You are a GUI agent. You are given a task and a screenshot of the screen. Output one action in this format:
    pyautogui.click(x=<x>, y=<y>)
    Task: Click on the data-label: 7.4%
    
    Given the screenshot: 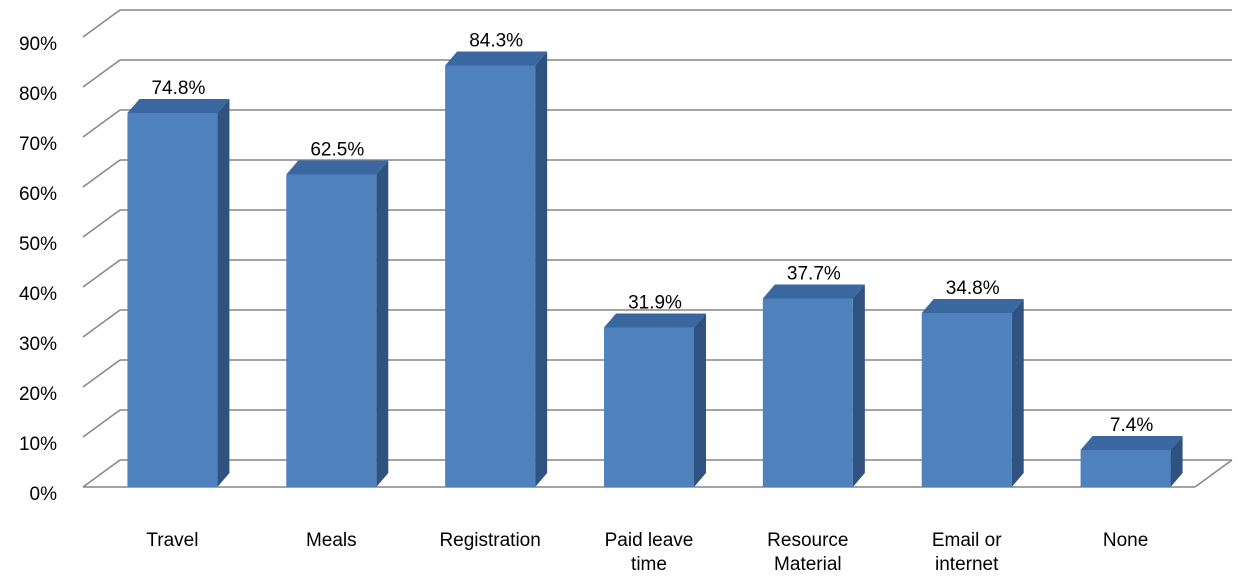 What is the action you would take?
    pyautogui.click(x=1131, y=425)
    